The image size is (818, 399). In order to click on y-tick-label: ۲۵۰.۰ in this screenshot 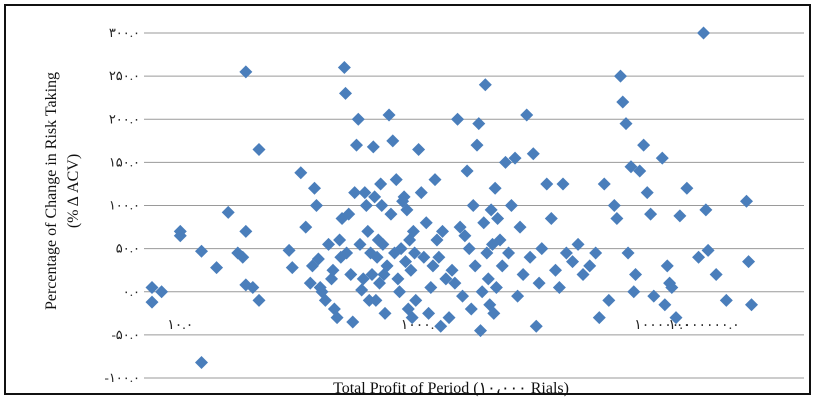, I will do `click(124, 75)`.